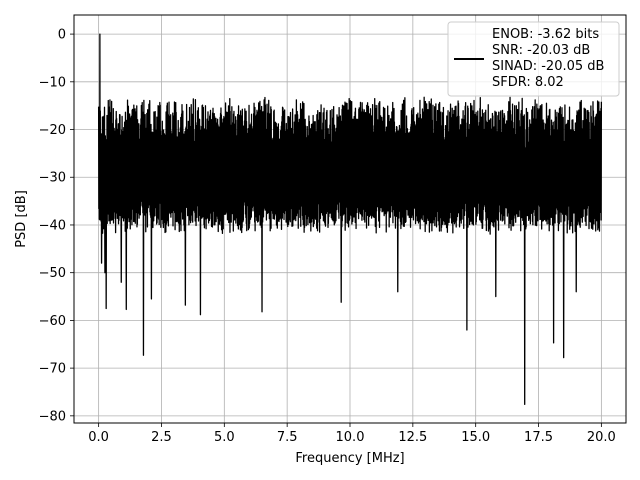 This screenshot has height=480, width=640. I want to click on y-tick-label: −20, so click(52, 130).